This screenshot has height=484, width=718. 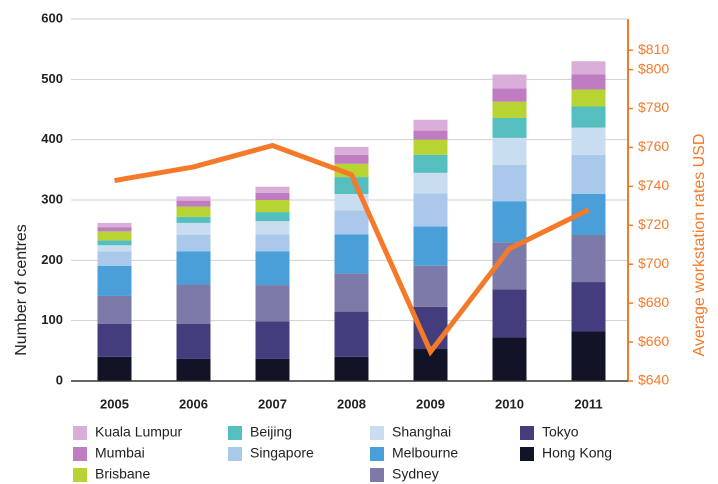 I want to click on y2-tick-label: $720, so click(x=653, y=224).